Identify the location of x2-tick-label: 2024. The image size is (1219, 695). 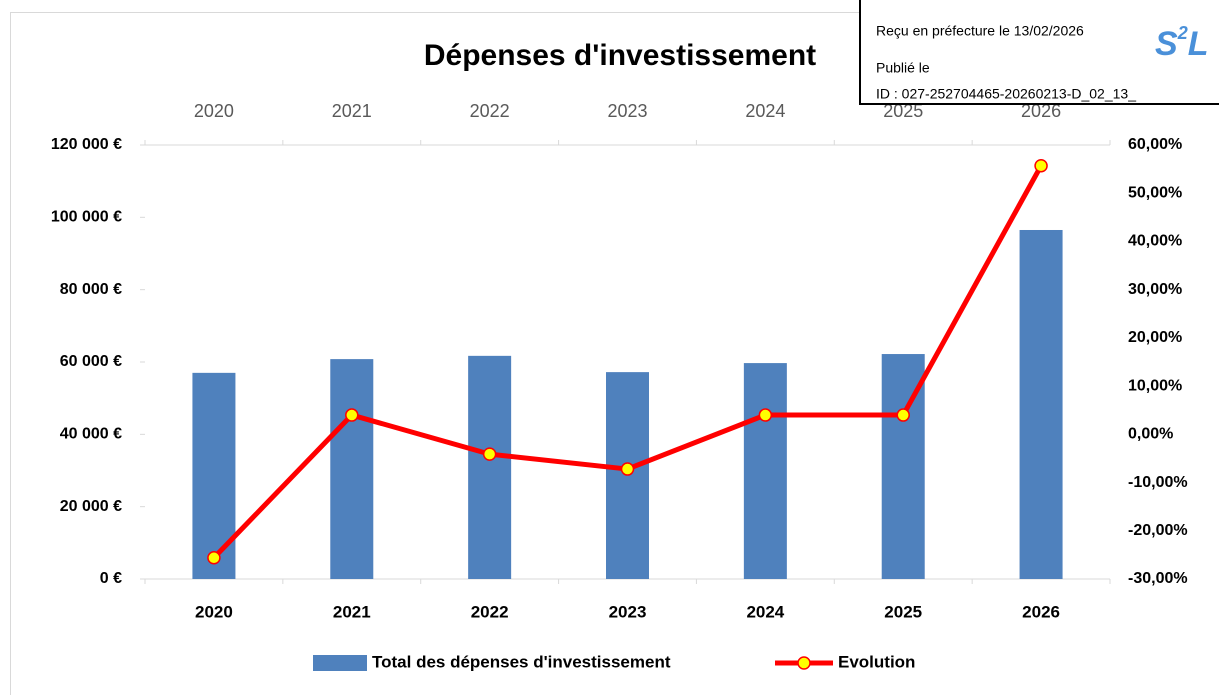
(765, 111).